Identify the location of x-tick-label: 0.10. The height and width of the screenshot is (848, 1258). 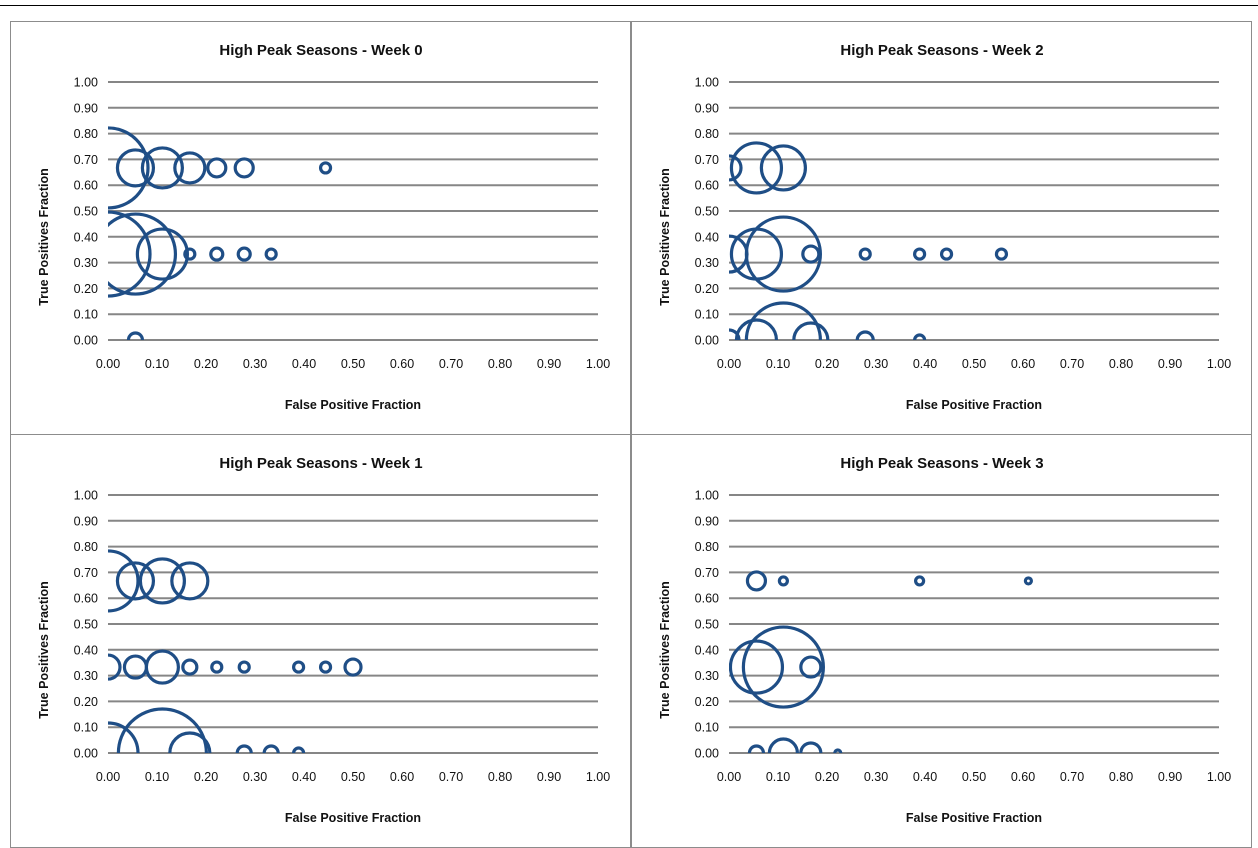
(157, 777).